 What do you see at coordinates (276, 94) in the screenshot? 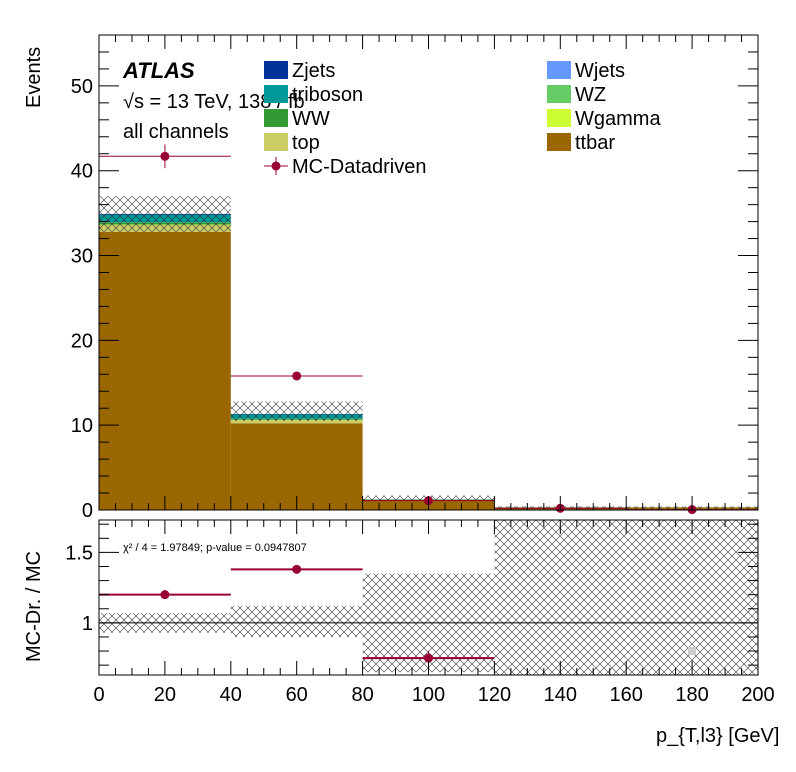
I see `legend-swatch-triboson` at bounding box center [276, 94].